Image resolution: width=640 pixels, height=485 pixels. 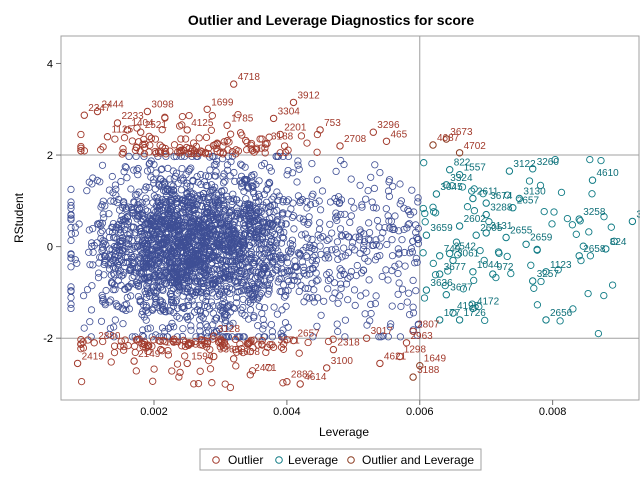 I want to click on leverage-point-label: 177, so click(x=452, y=313).